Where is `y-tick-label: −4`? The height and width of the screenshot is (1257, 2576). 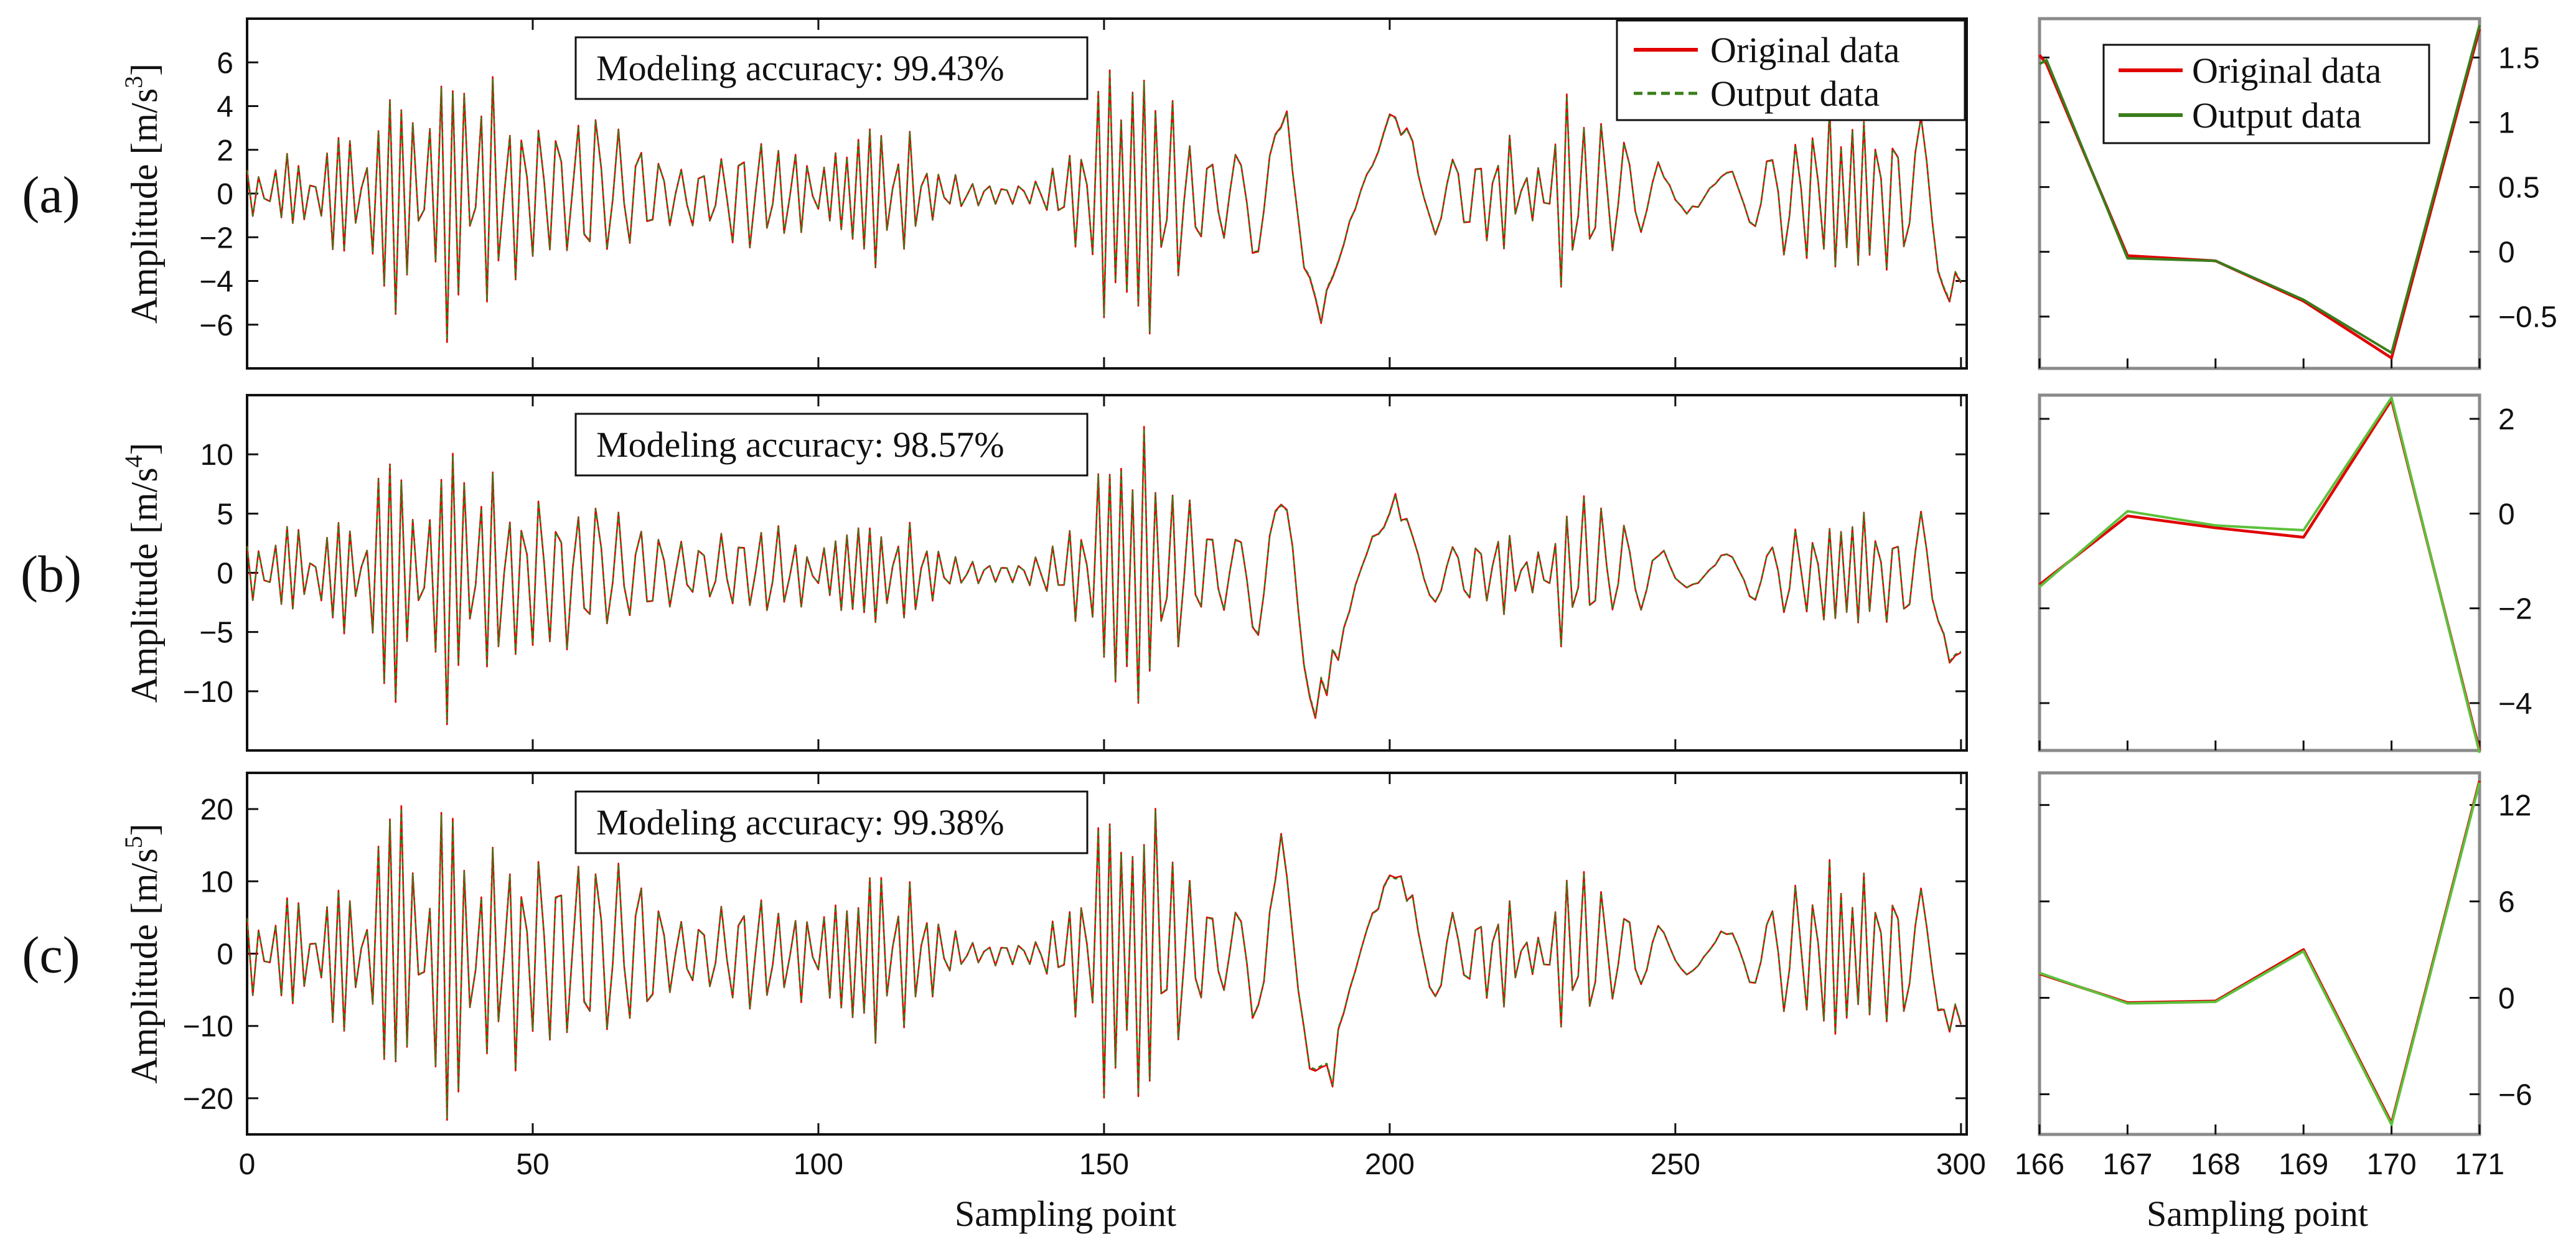 y-tick-label: −4 is located at coordinates (216, 282).